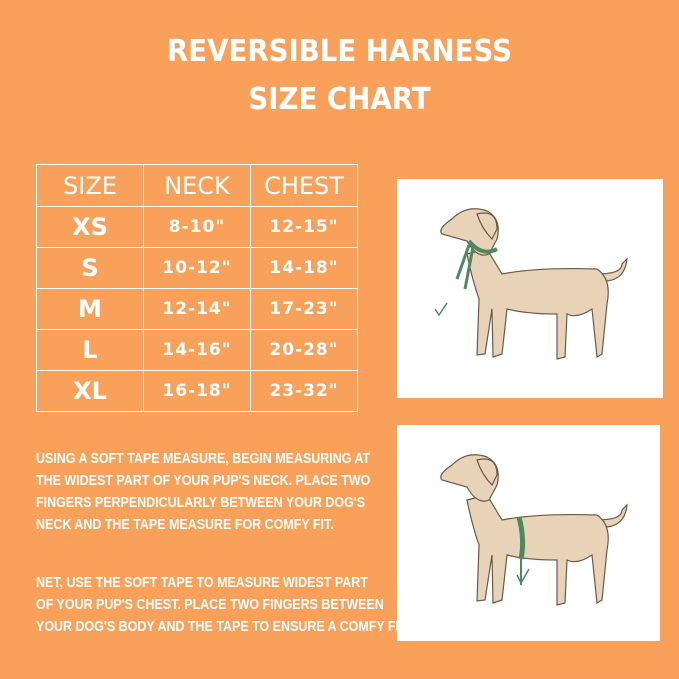  Describe the element at coordinates (304, 227) in the screenshot. I see `chest-cell: 12-15"` at that location.